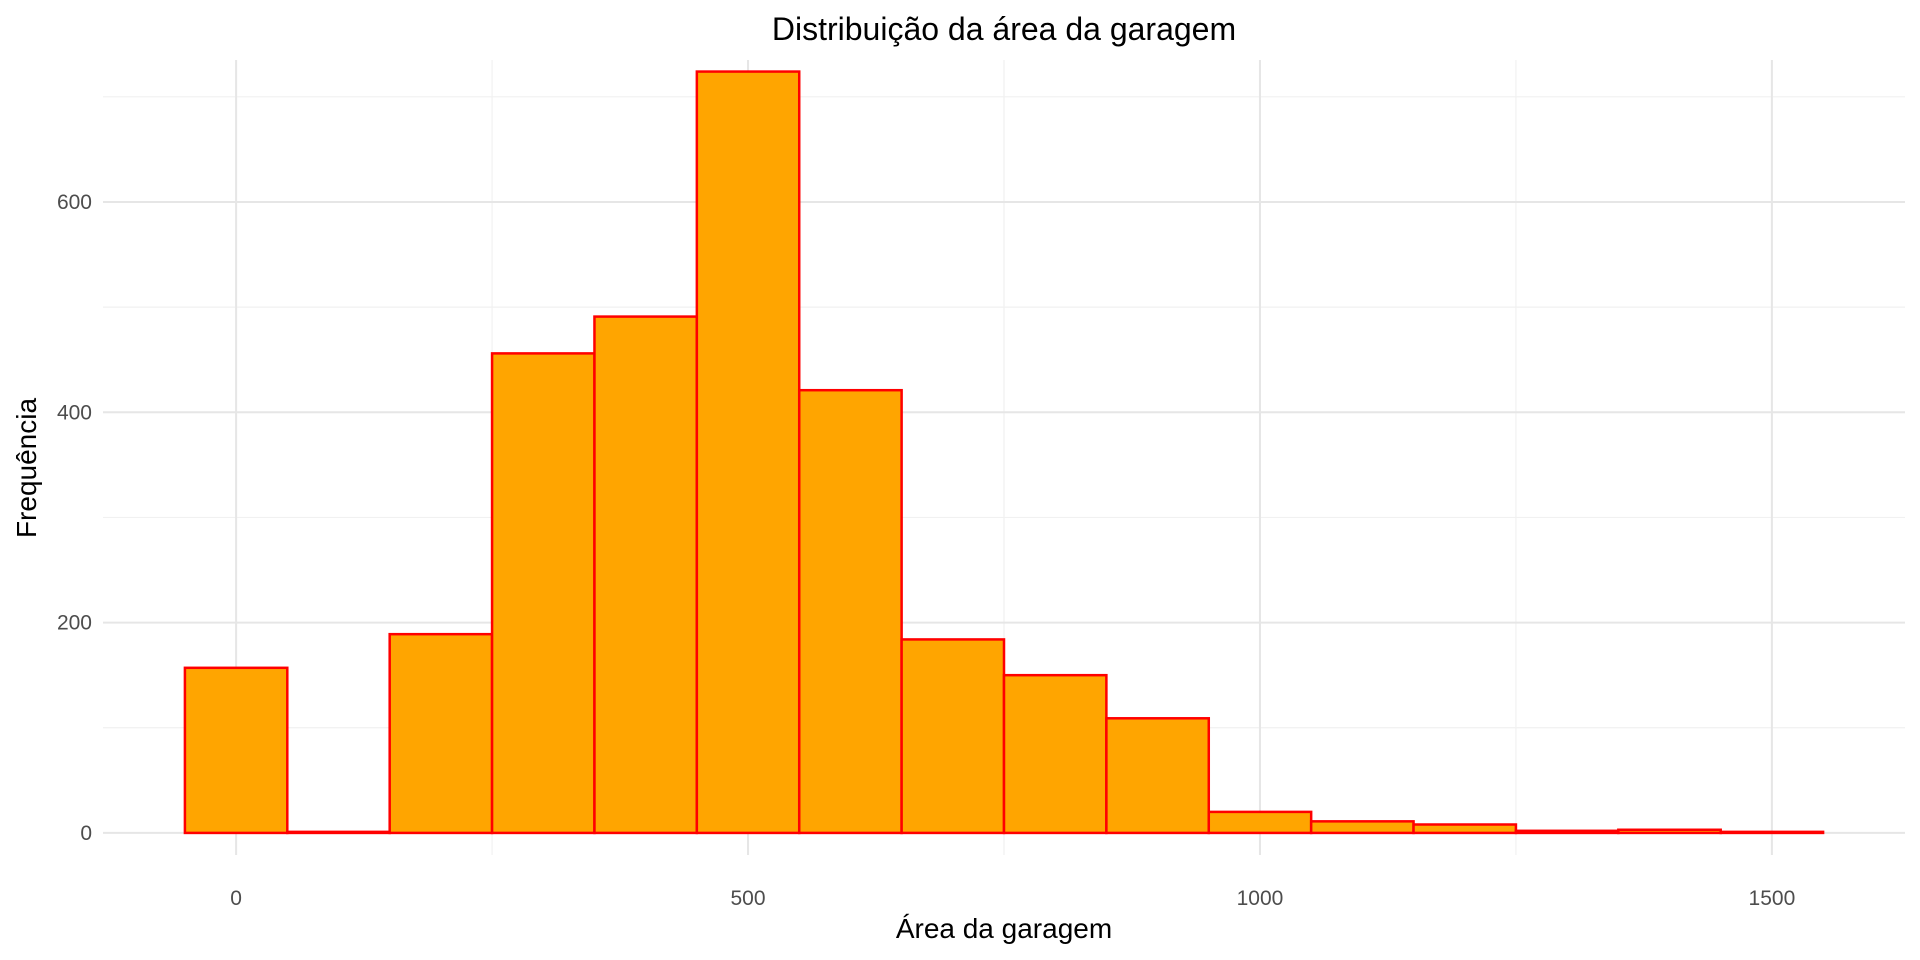 This screenshot has height=960, width=1920. What do you see at coordinates (74, 202) in the screenshot?
I see `y-tick-label: 600` at bounding box center [74, 202].